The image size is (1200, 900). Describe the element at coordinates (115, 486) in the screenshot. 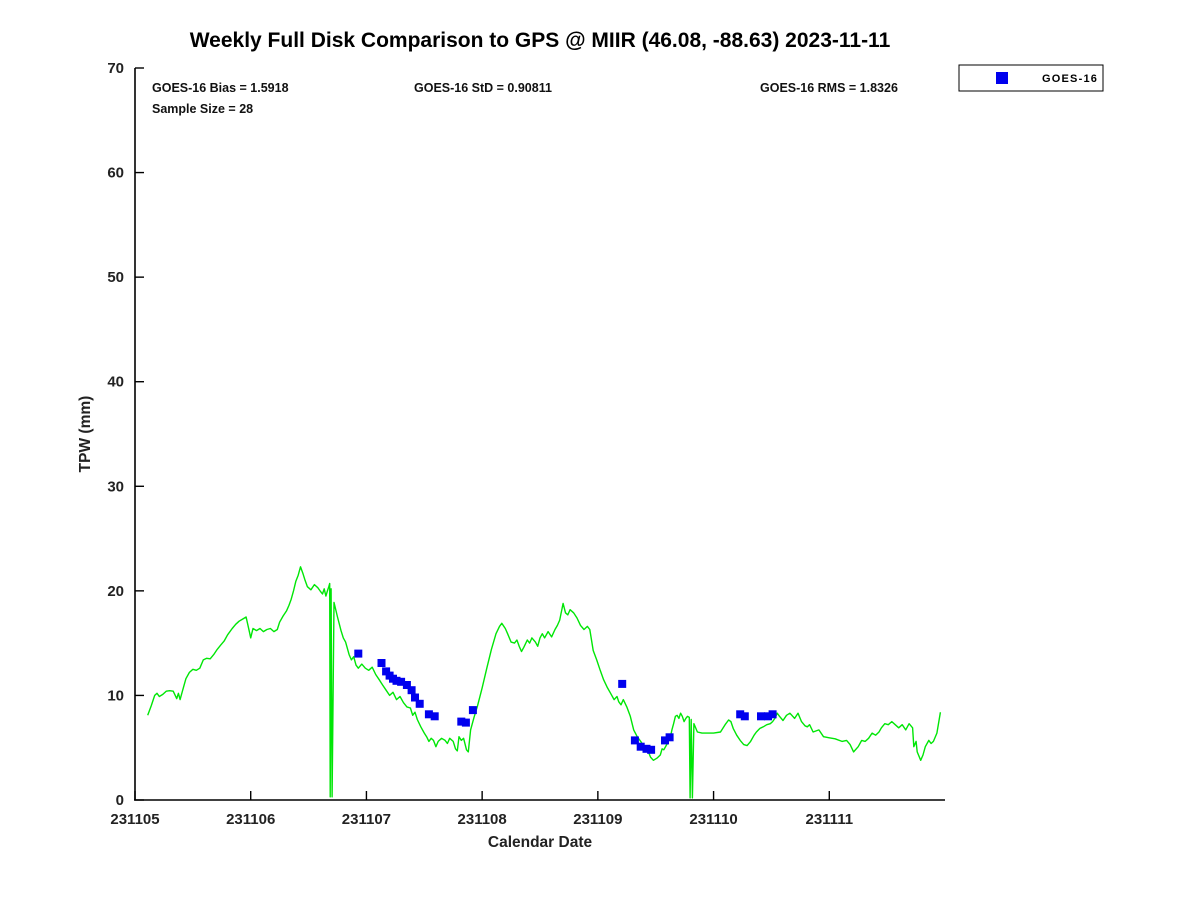

I see `y-tick-label: 30` at that location.